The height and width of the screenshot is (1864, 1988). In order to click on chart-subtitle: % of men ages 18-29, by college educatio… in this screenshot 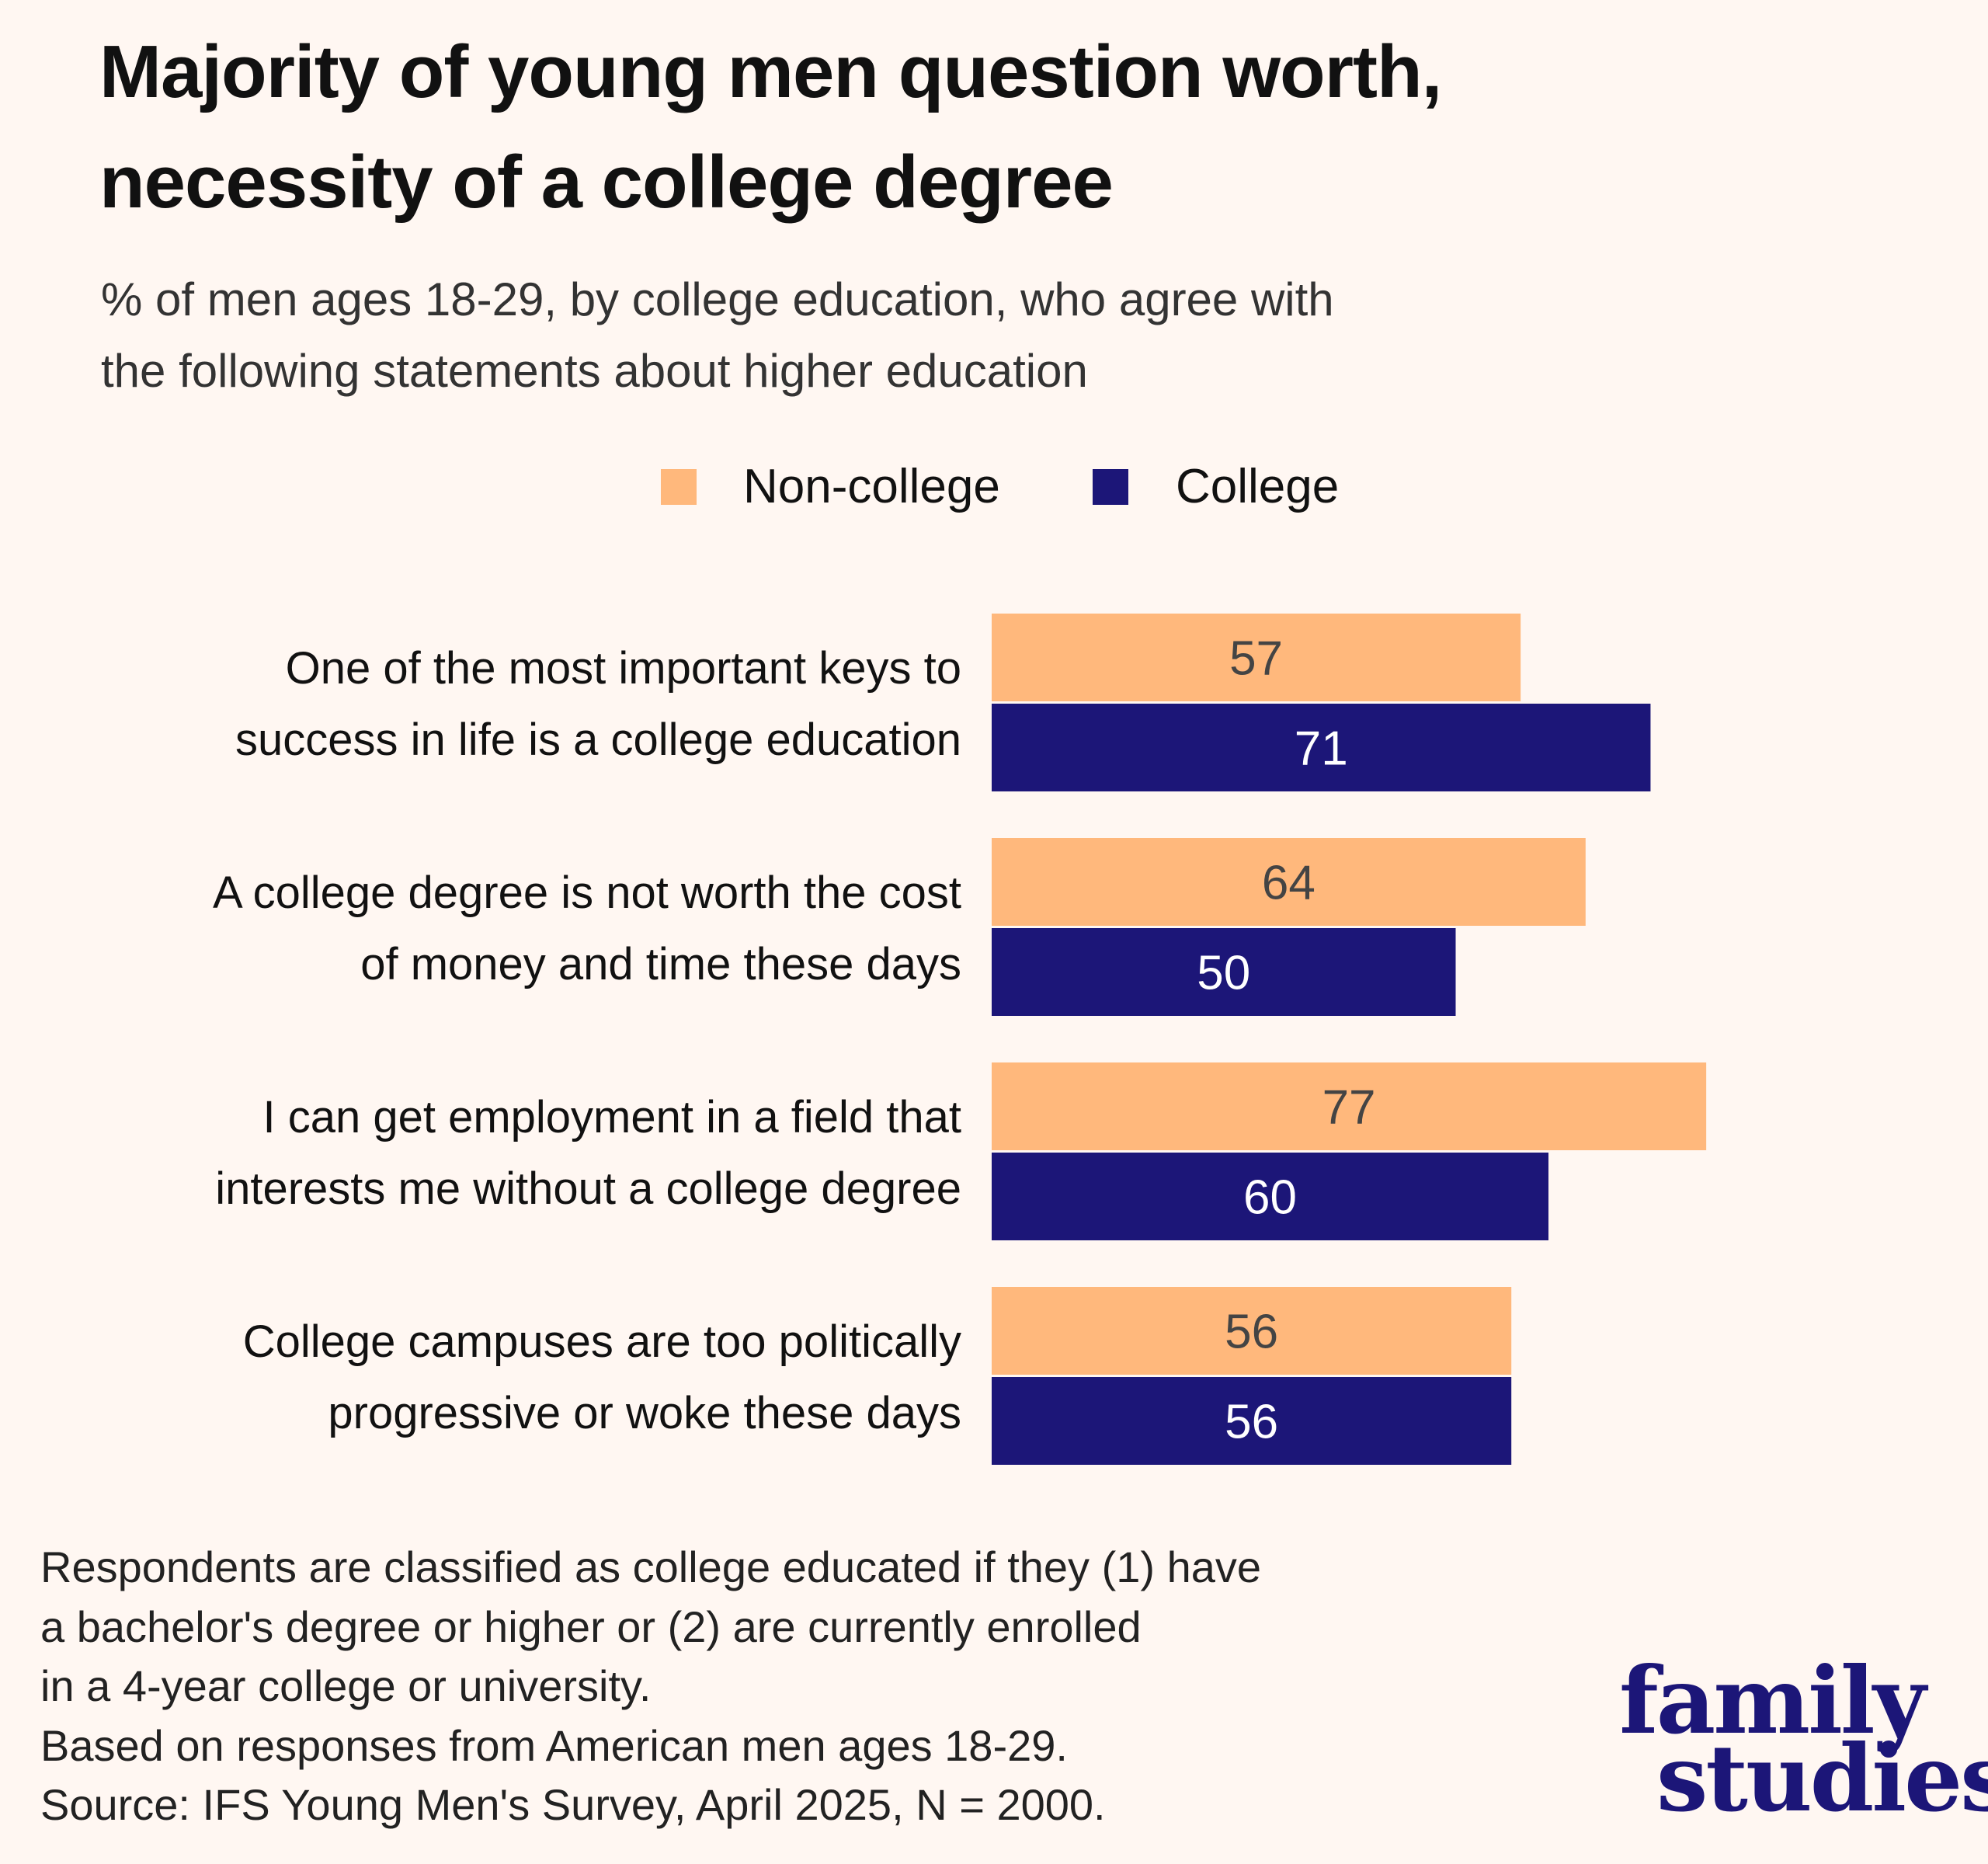, I will do `click(955, 335)`.